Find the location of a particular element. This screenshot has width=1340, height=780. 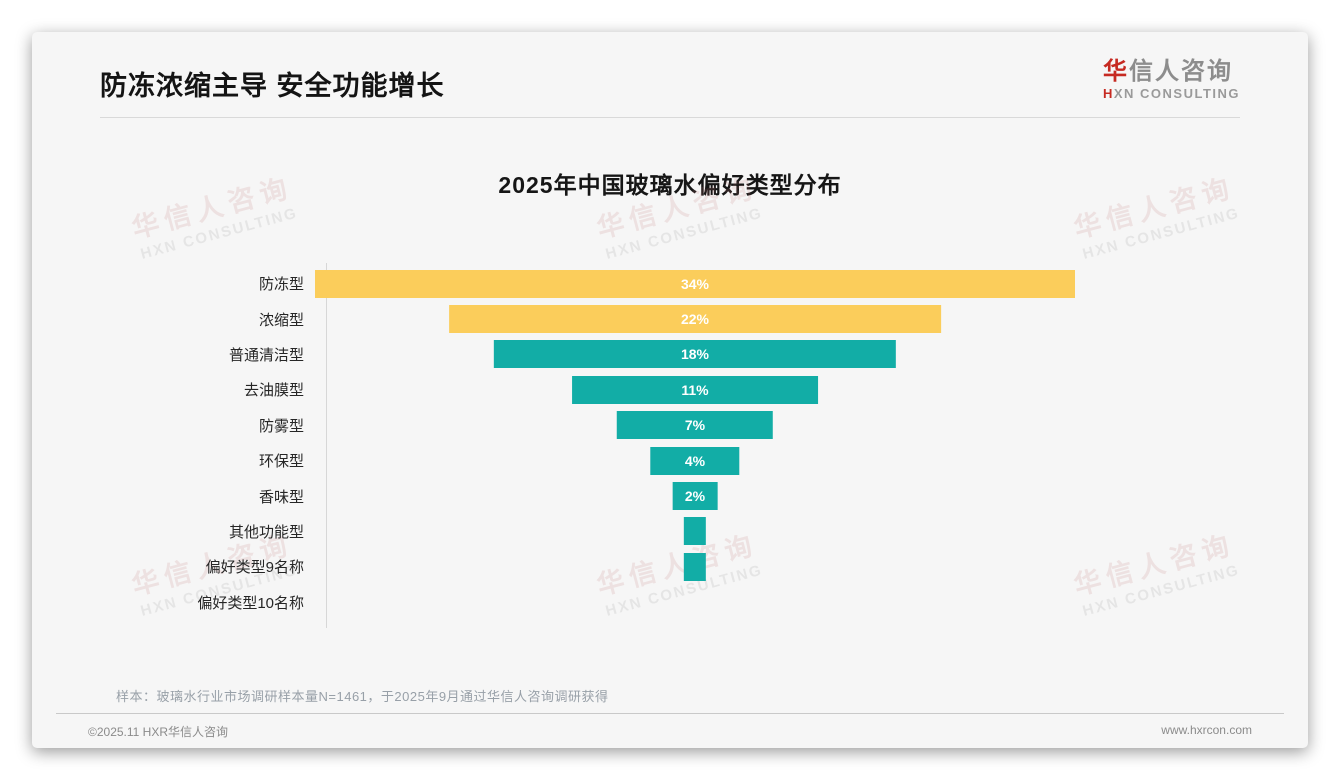

bar-value-label: 11% is located at coordinates (695, 389).